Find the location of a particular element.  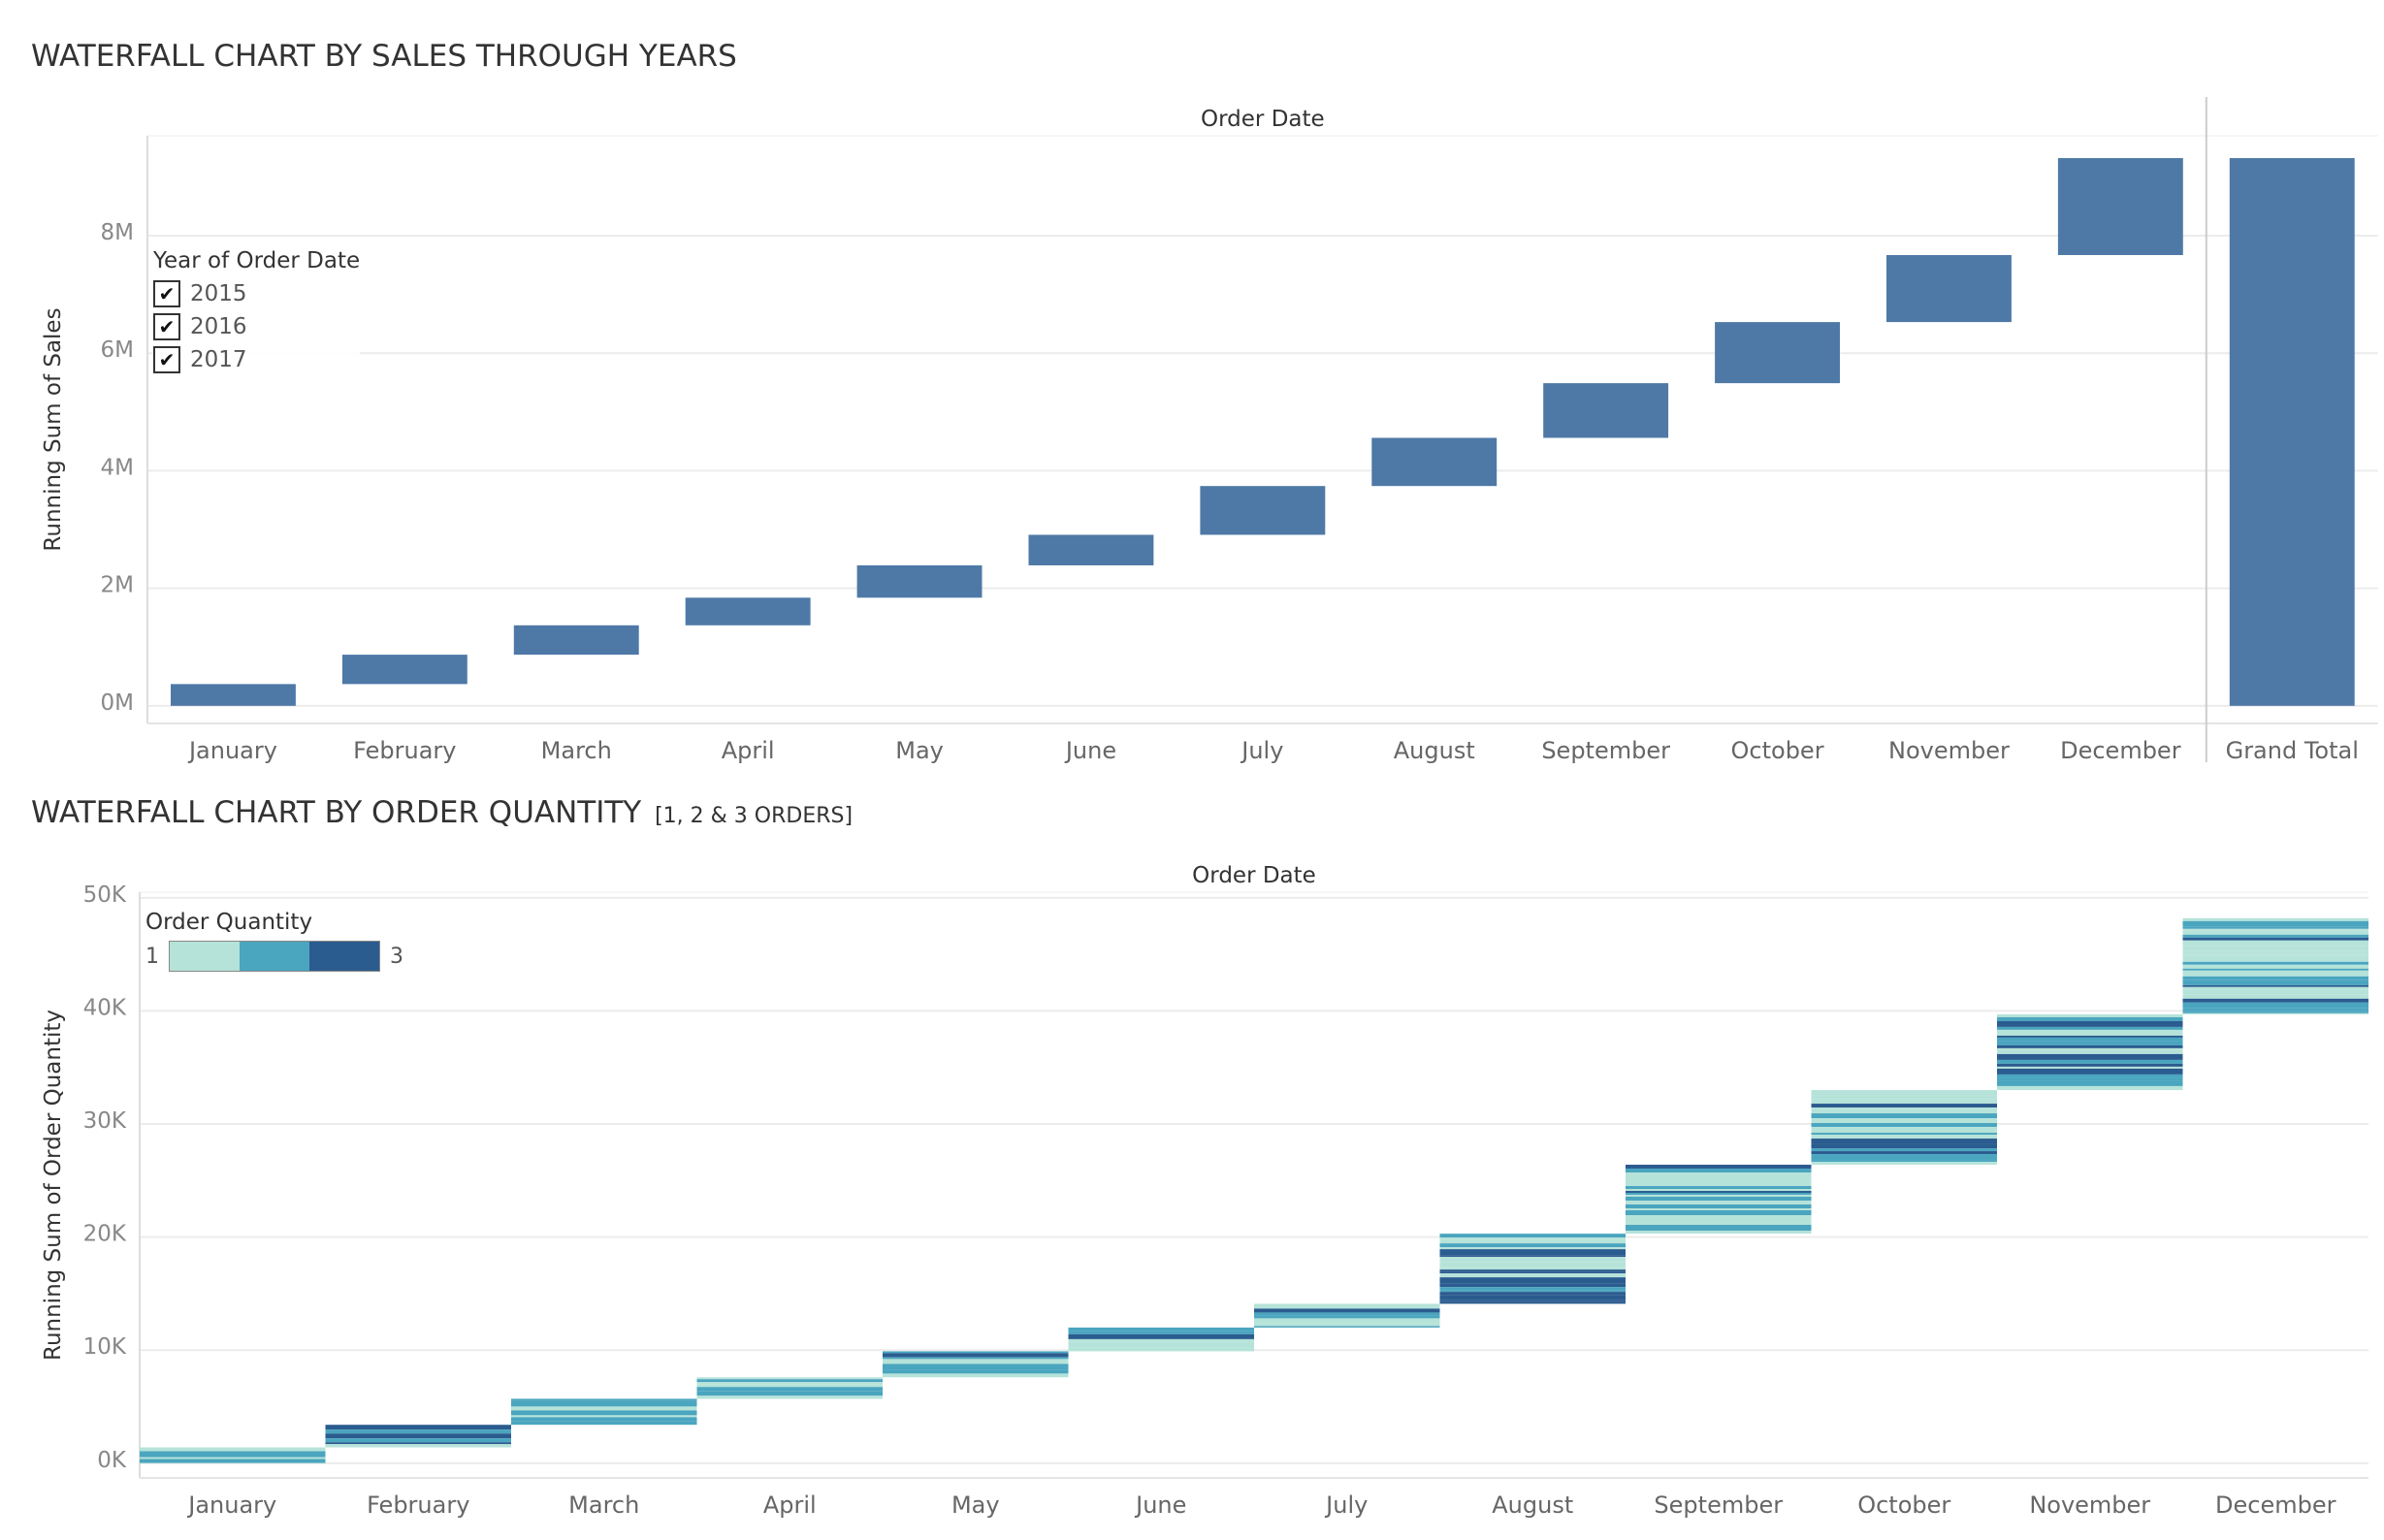

bar-december is located at coordinates (2275, 966).